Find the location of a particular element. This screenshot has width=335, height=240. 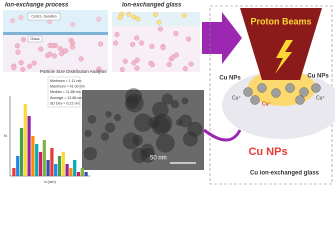

stat-line: Median = 11.88 nm is located at coordinates (65, 92).